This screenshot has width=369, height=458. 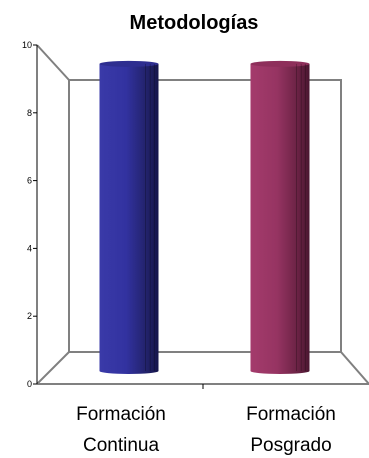 What do you see at coordinates (121, 445) in the screenshot?
I see `x-category-label-line2: Continua` at bounding box center [121, 445].